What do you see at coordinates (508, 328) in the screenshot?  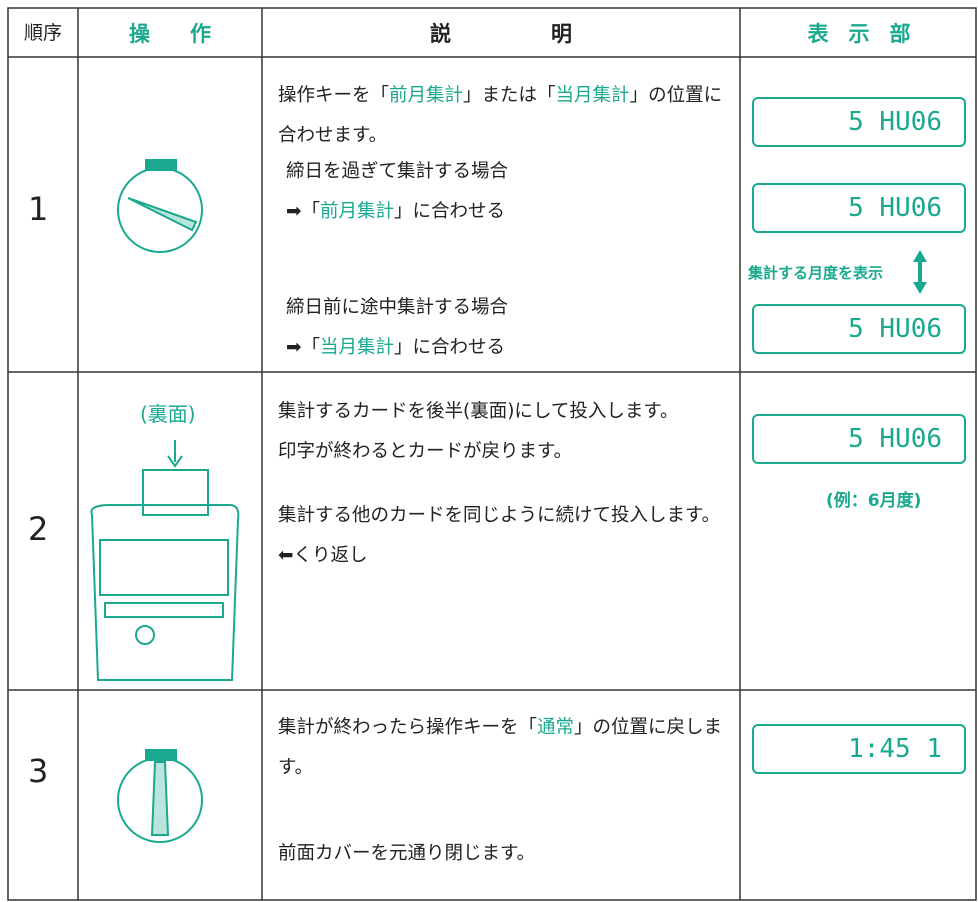 I see `case: 締日前に途中集計する場合 ➡「当月集計」に合わせる` at bounding box center [508, 328].